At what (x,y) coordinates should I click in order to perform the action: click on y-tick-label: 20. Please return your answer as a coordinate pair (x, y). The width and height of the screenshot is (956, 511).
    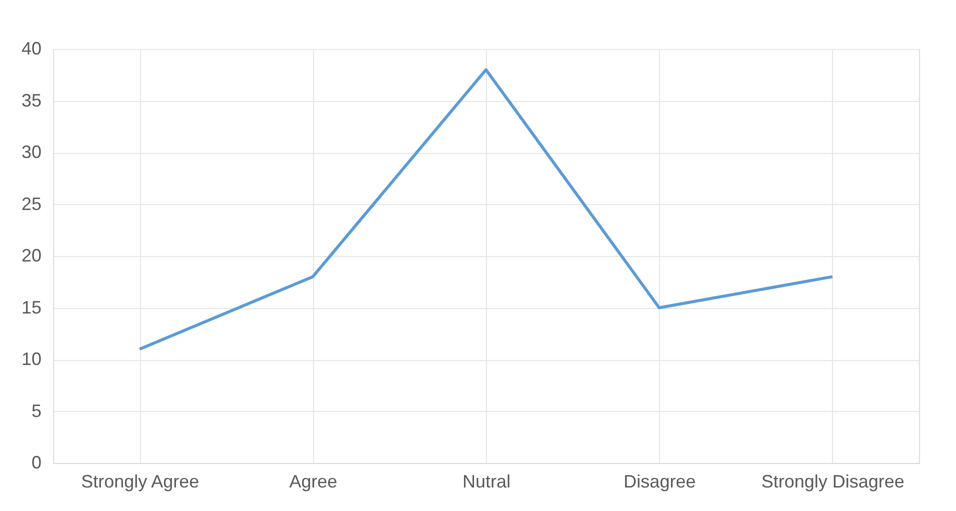
    Looking at the image, I should click on (31, 256).